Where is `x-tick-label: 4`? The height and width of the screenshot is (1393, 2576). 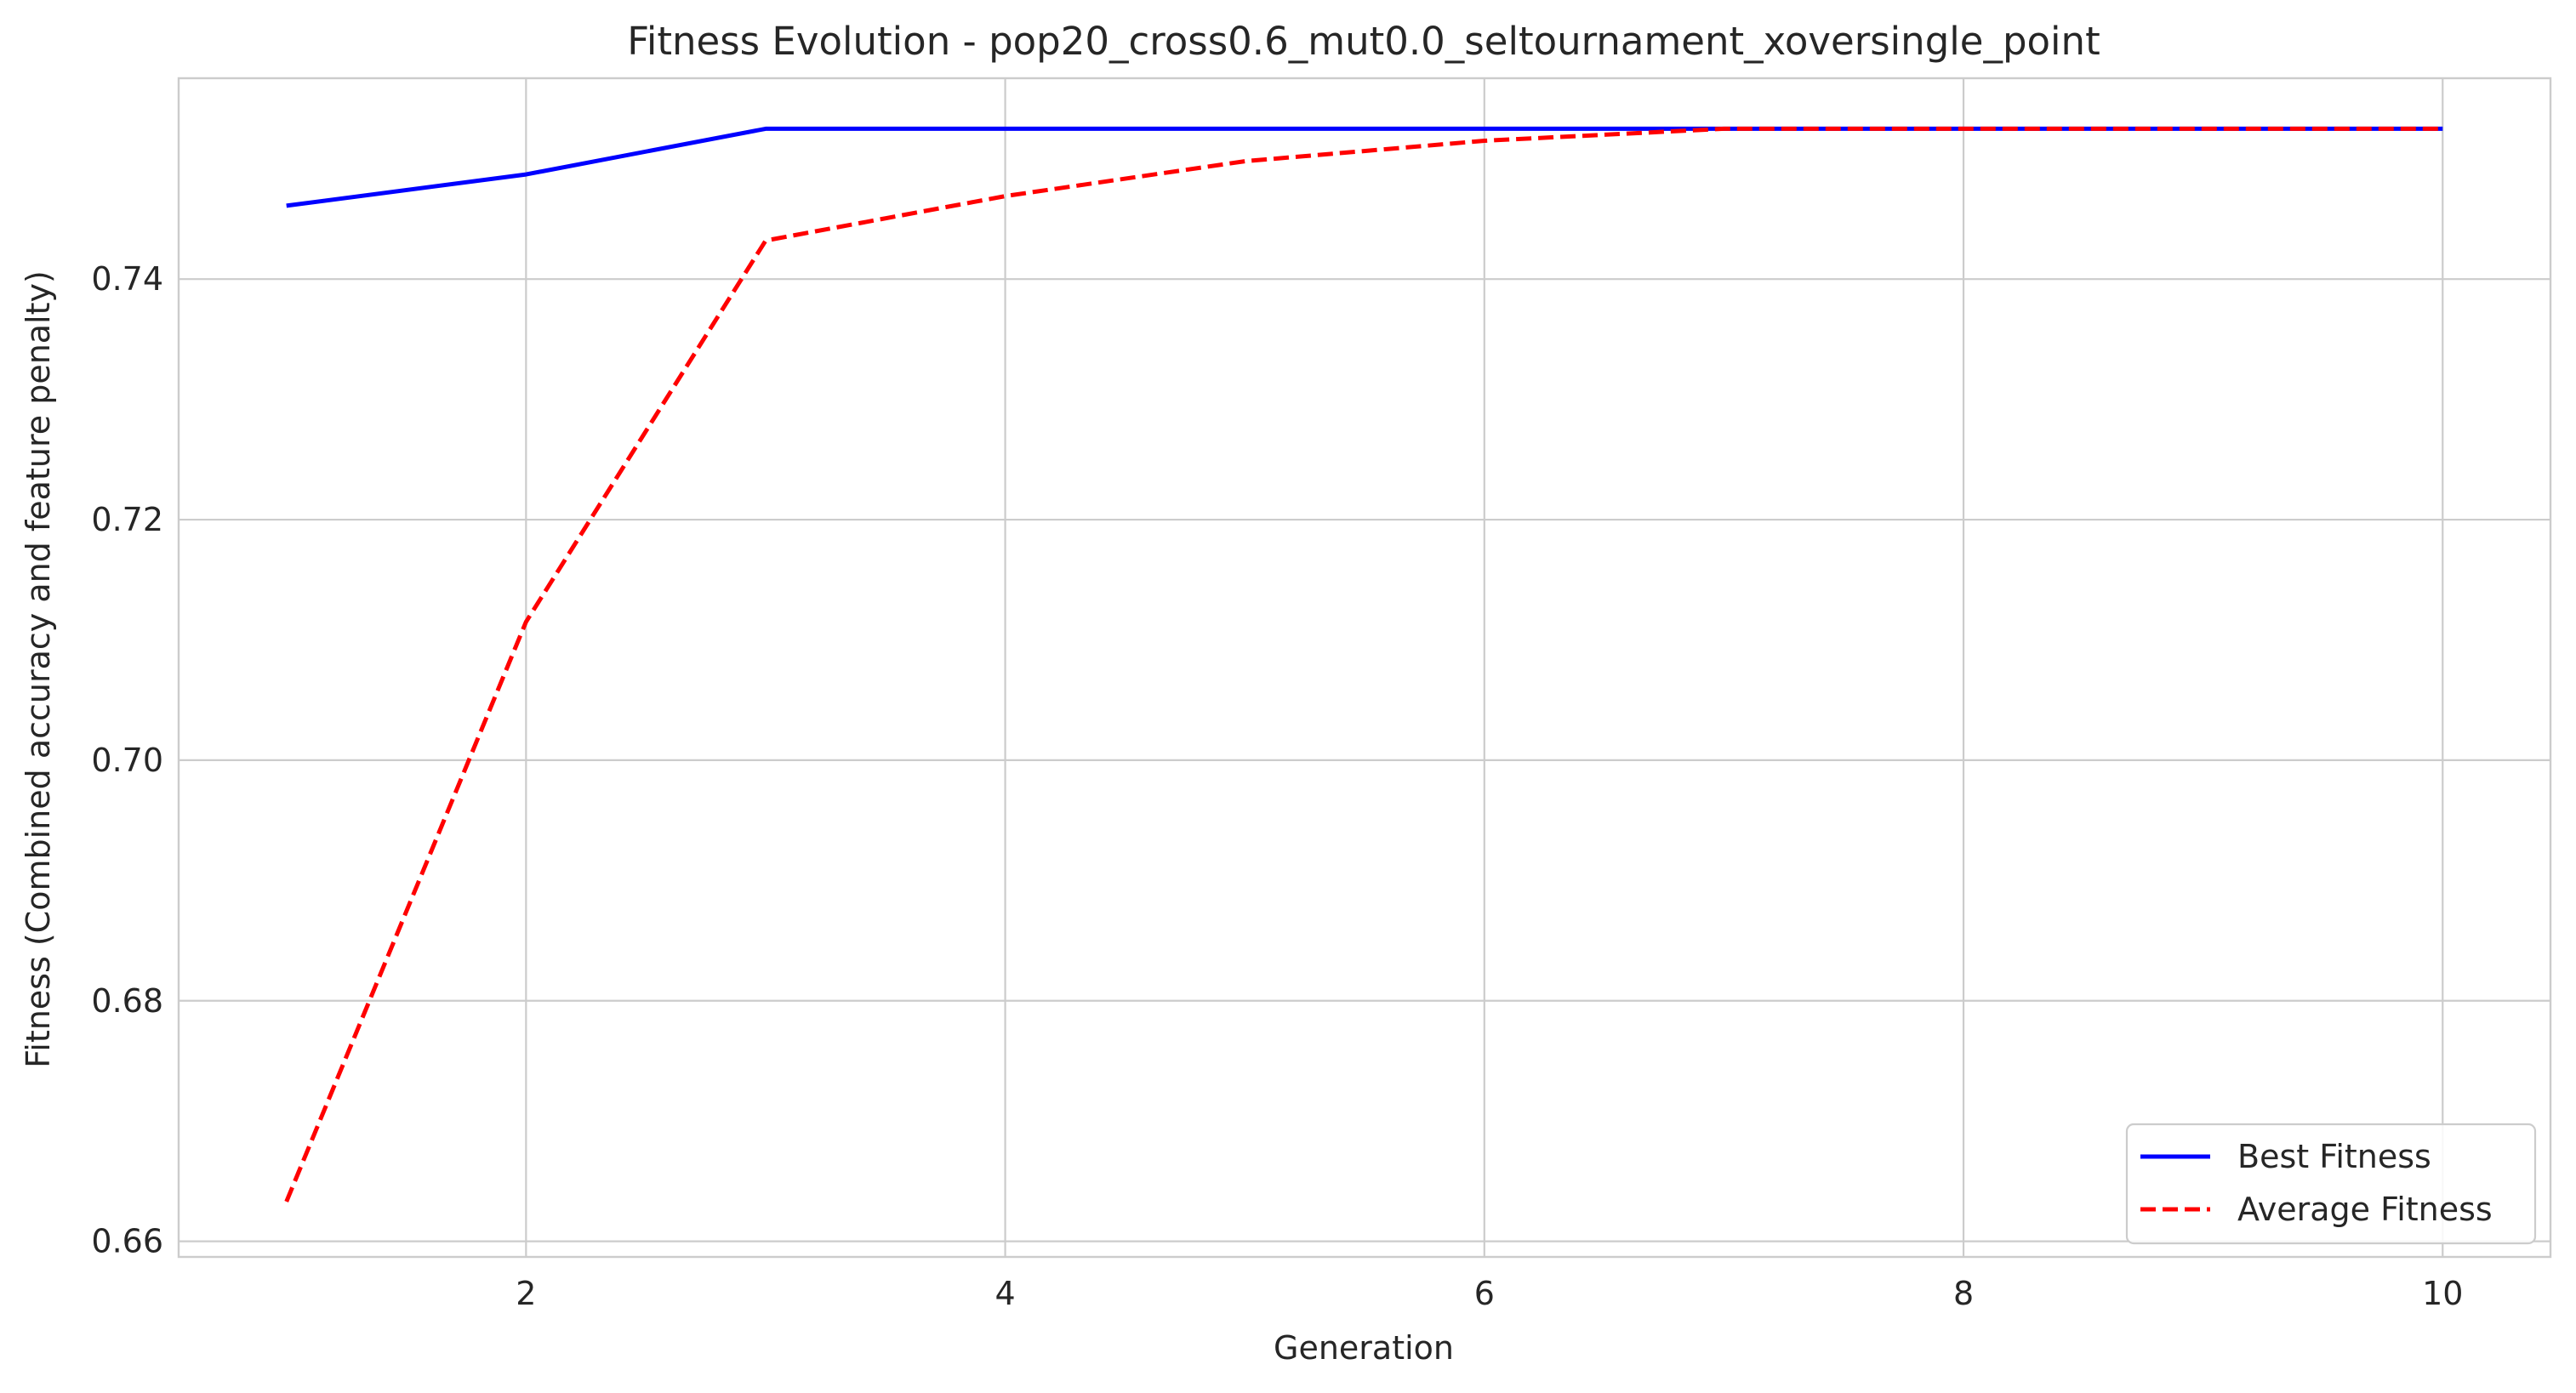
x-tick-label: 4 is located at coordinates (1004, 1293).